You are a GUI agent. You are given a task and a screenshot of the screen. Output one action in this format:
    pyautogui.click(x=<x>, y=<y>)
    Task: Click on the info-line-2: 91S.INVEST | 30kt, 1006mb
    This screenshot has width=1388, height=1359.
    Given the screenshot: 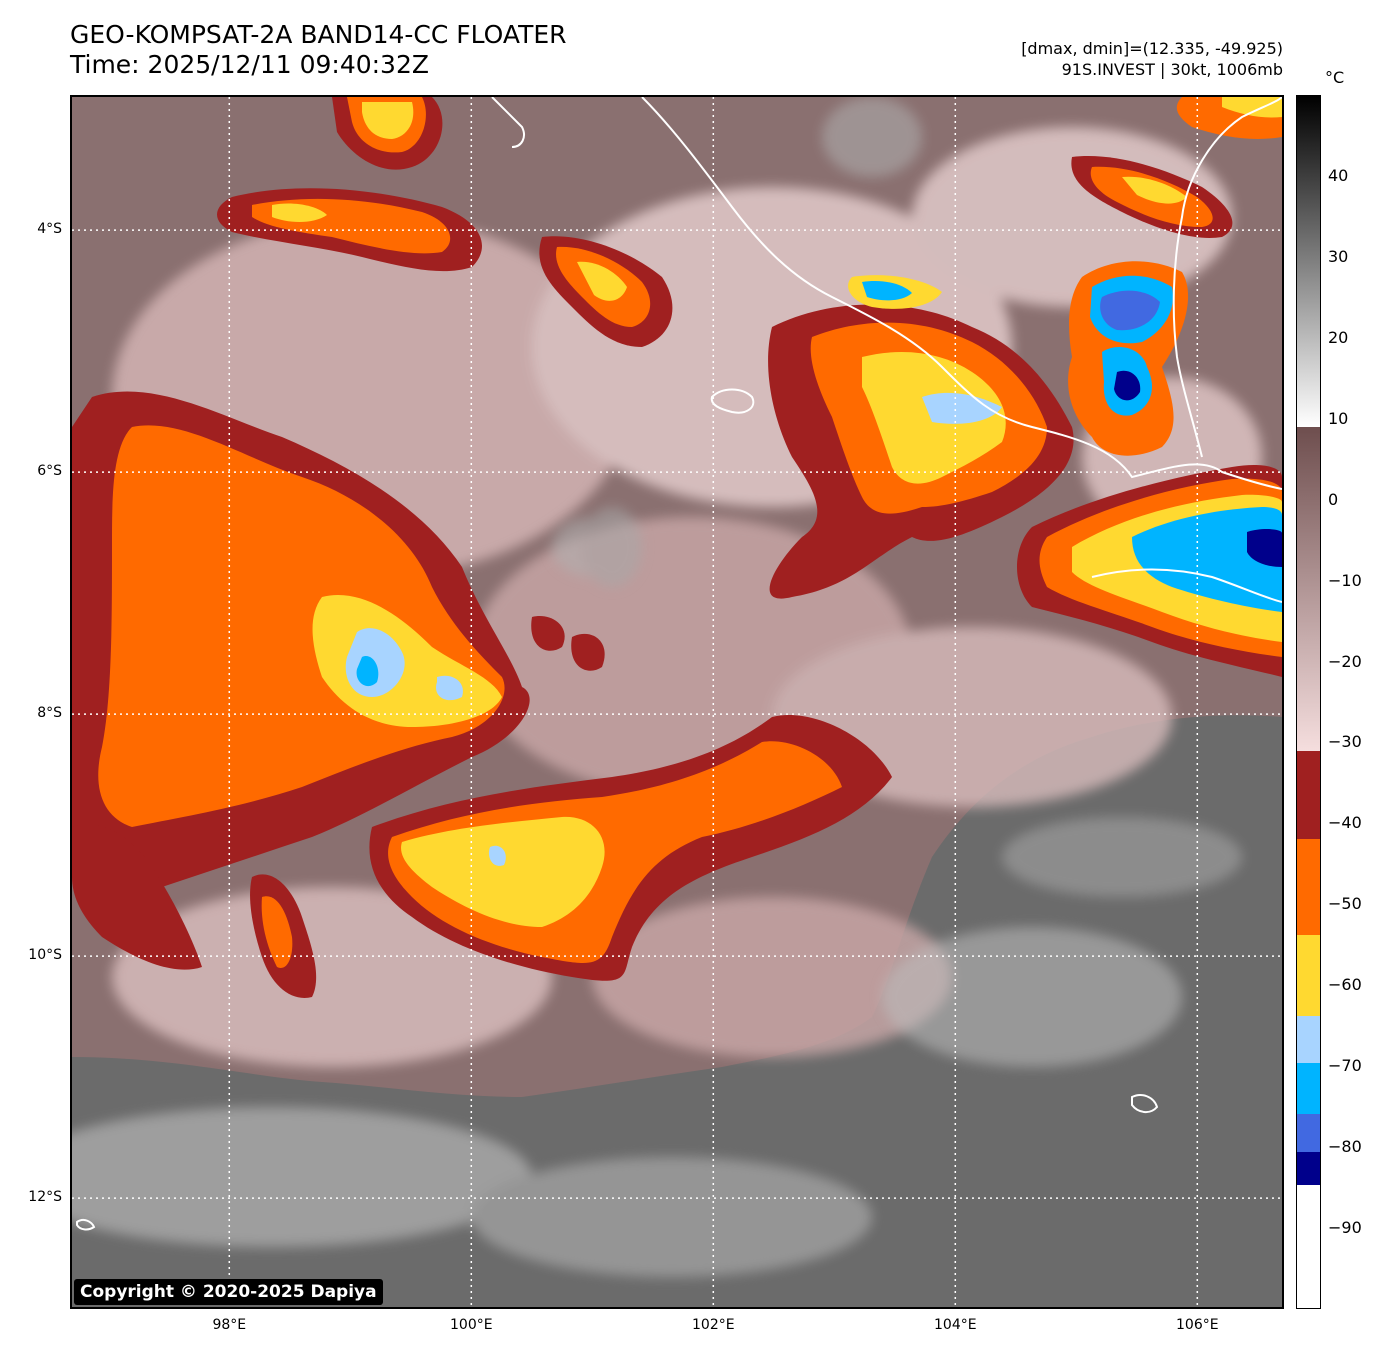 What is the action you would take?
    pyautogui.click(x=1172, y=69)
    